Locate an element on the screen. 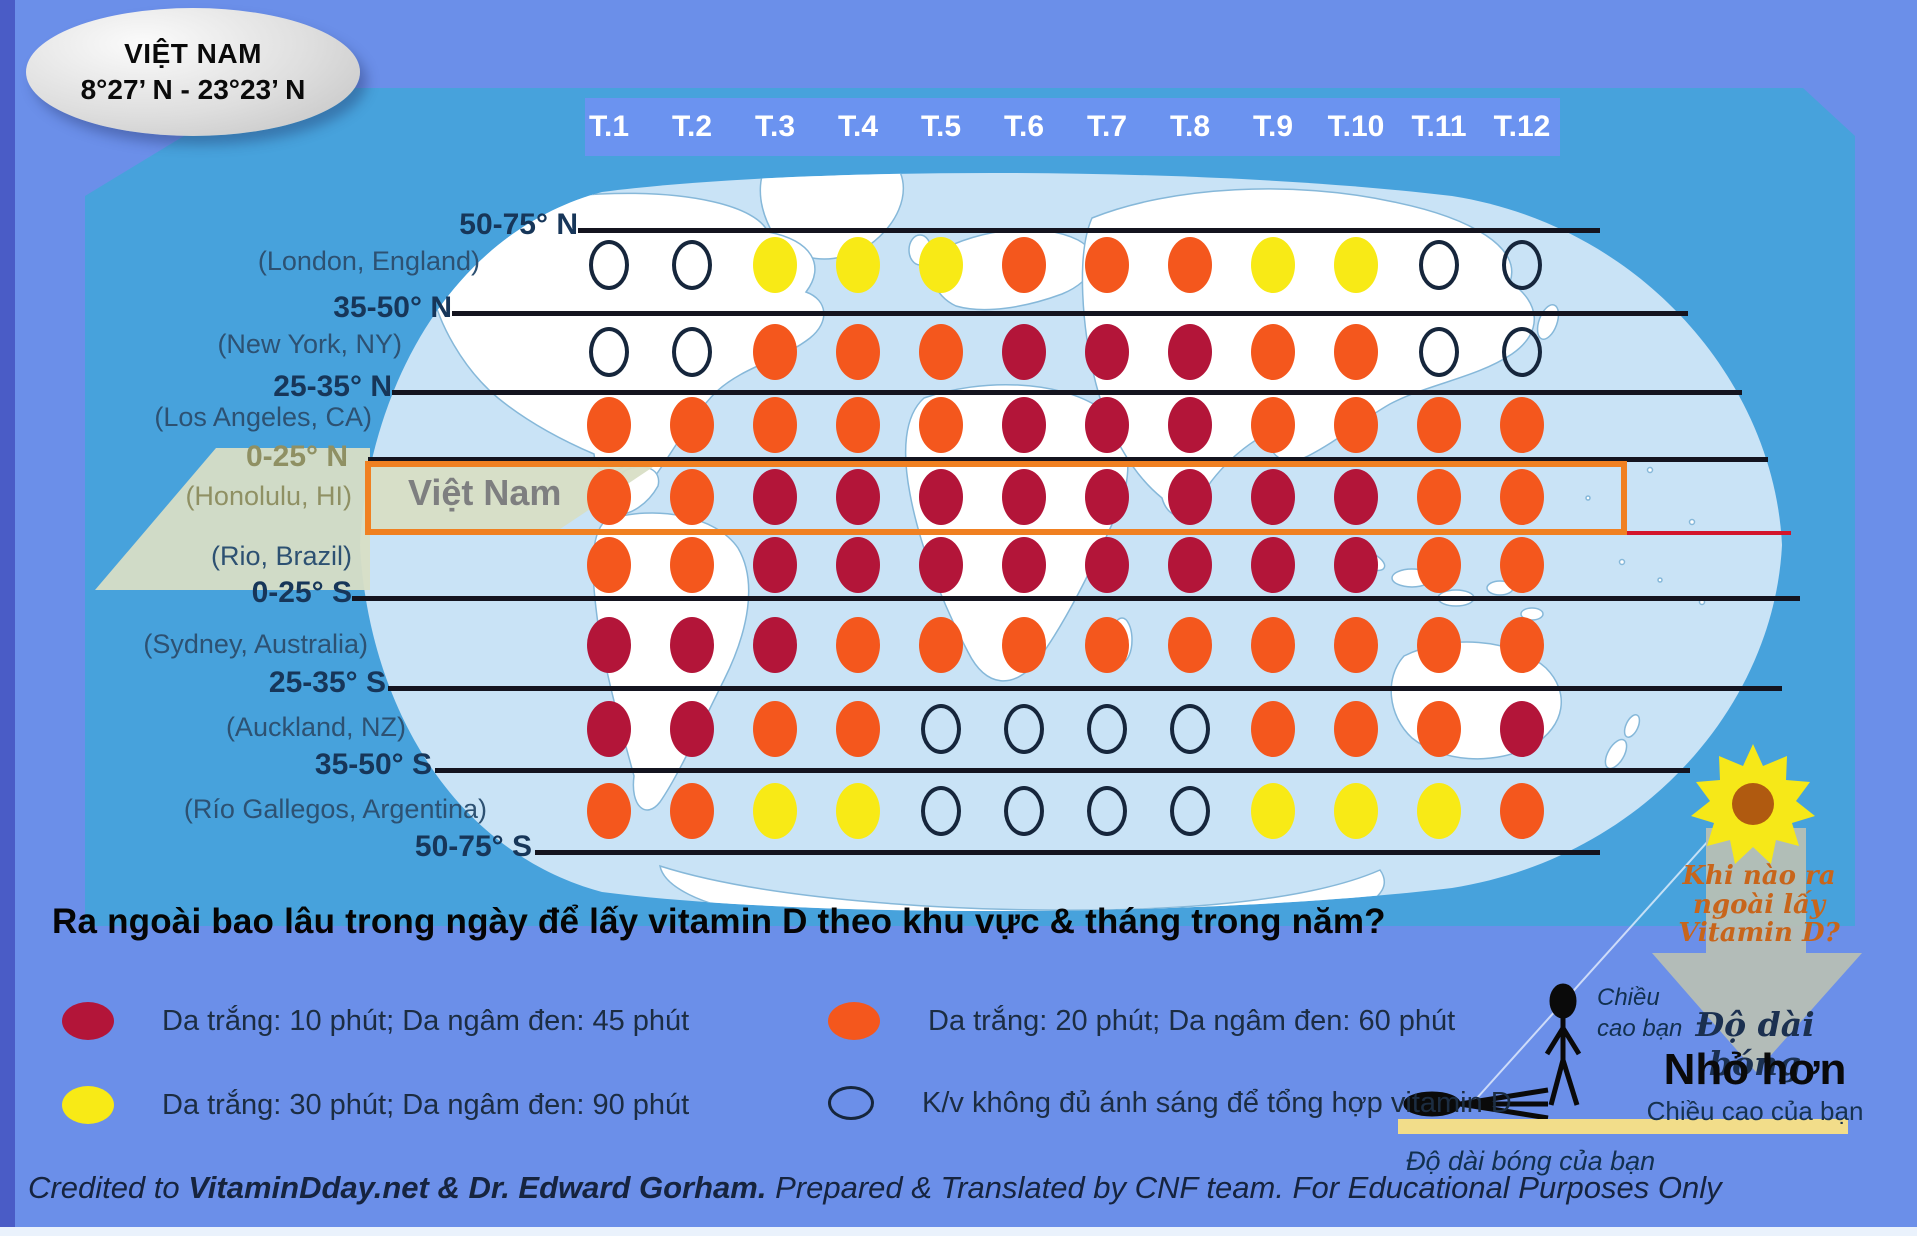 The height and width of the screenshot is (1236, 1917). legend-marker-red-dot-icon is located at coordinates (88, 1021).